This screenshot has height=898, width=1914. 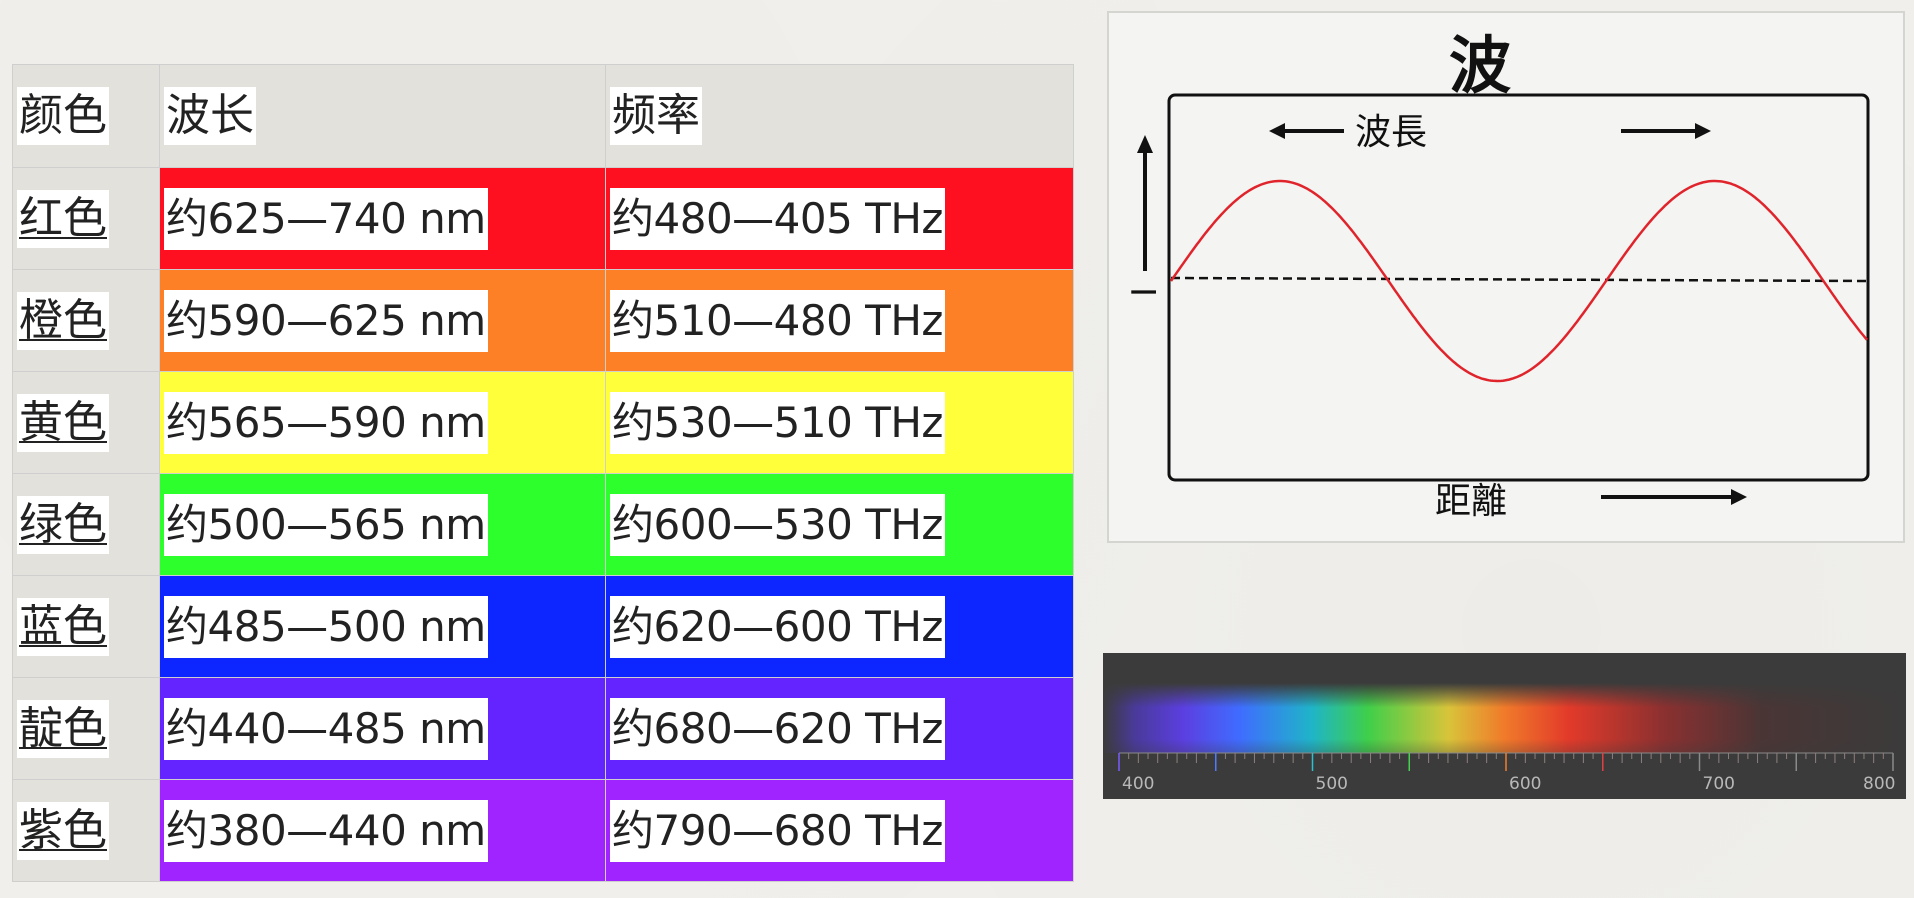 What do you see at coordinates (656, 116) in the screenshot?
I see `header-frequency-label: 频率` at bounding box center [656, 116].